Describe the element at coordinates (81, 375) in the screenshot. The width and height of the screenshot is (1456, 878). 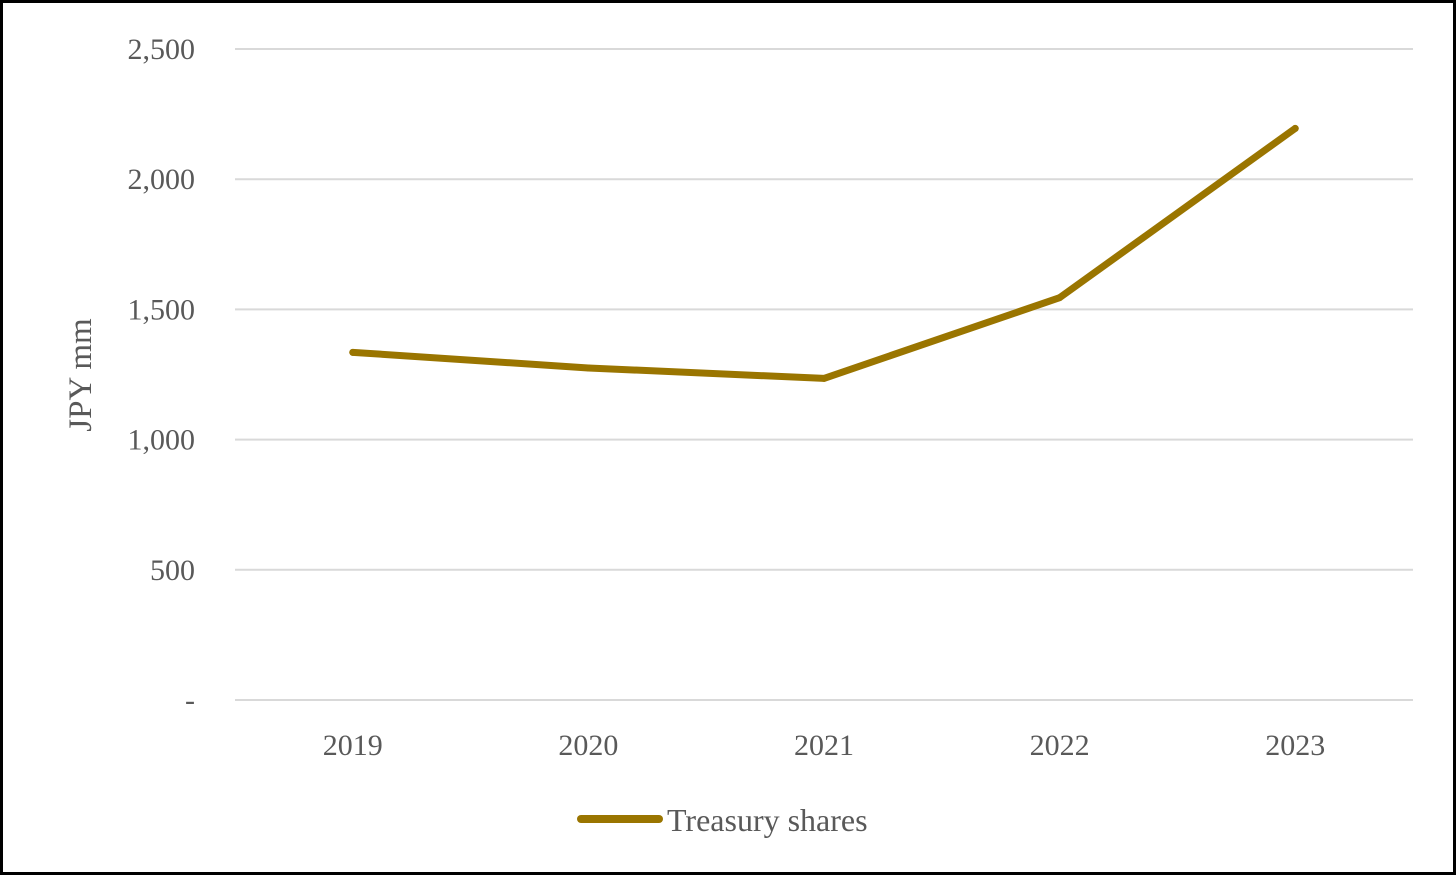
I see `y-axis-title: JPY mm` at that location.